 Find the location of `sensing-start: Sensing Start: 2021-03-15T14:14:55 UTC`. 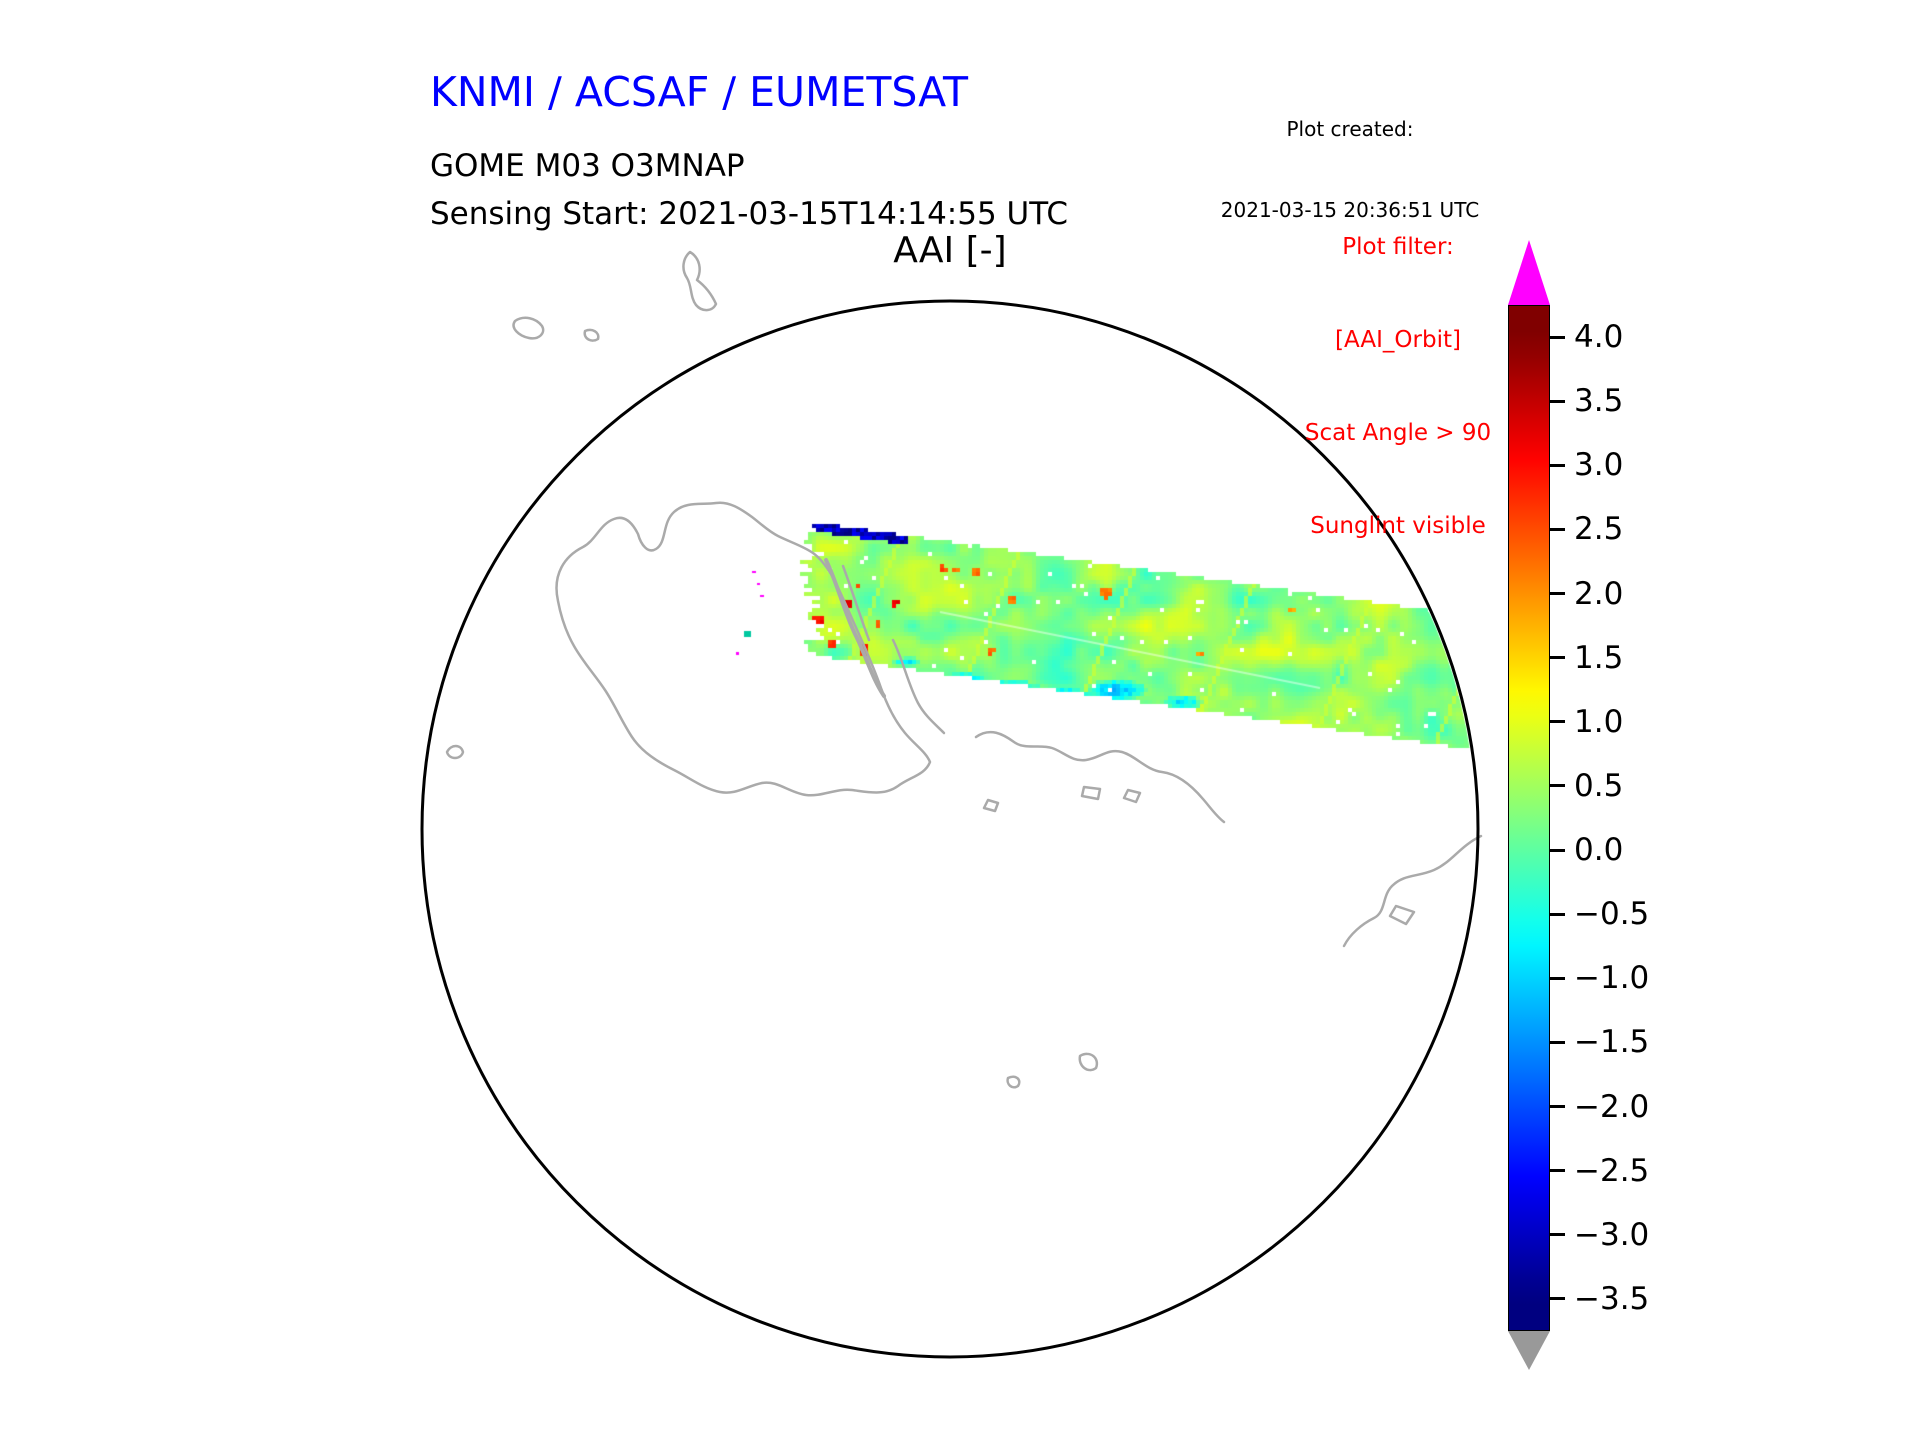

sensing-start: Sensing Start: 2021-03-15T14:14:55 UTC is located at coordinates (749, 214).